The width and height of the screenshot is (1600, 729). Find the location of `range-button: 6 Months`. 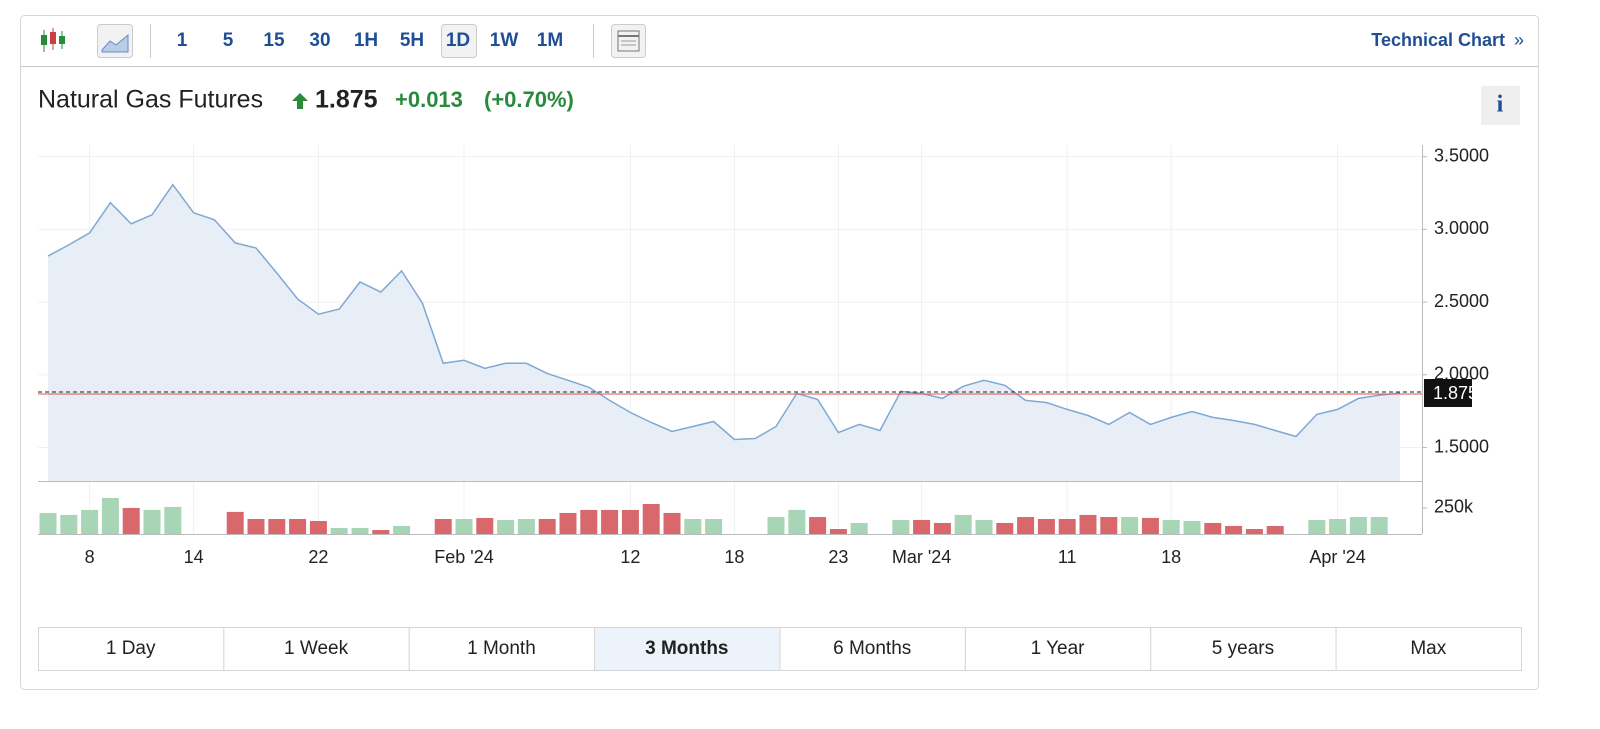

range-button: 6 Months is located at coordinates (872, 648).